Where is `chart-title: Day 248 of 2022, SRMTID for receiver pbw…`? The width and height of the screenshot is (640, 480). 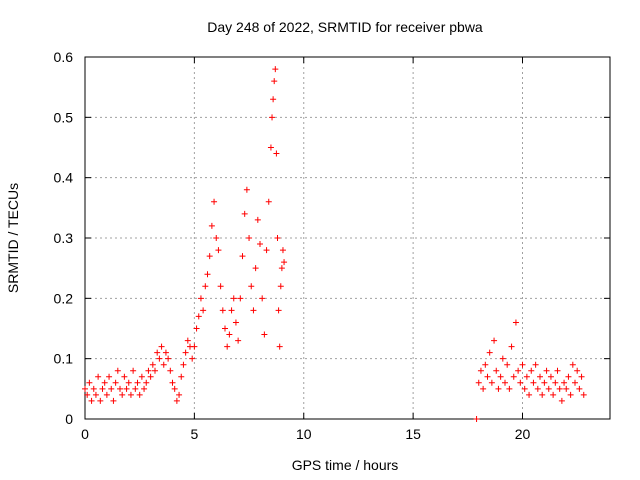
chart-title: Day 248 of 2022, SRMTID for receiver pbw… is located at coordinates (345, 27).